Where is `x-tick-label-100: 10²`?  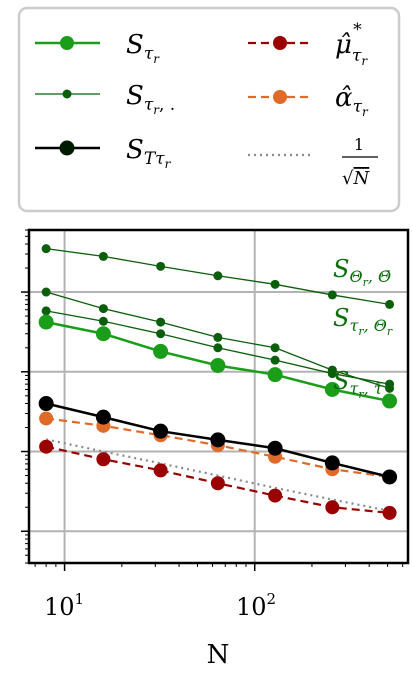 x-tick-label-100: 10² is located at coordinates (256, 605).